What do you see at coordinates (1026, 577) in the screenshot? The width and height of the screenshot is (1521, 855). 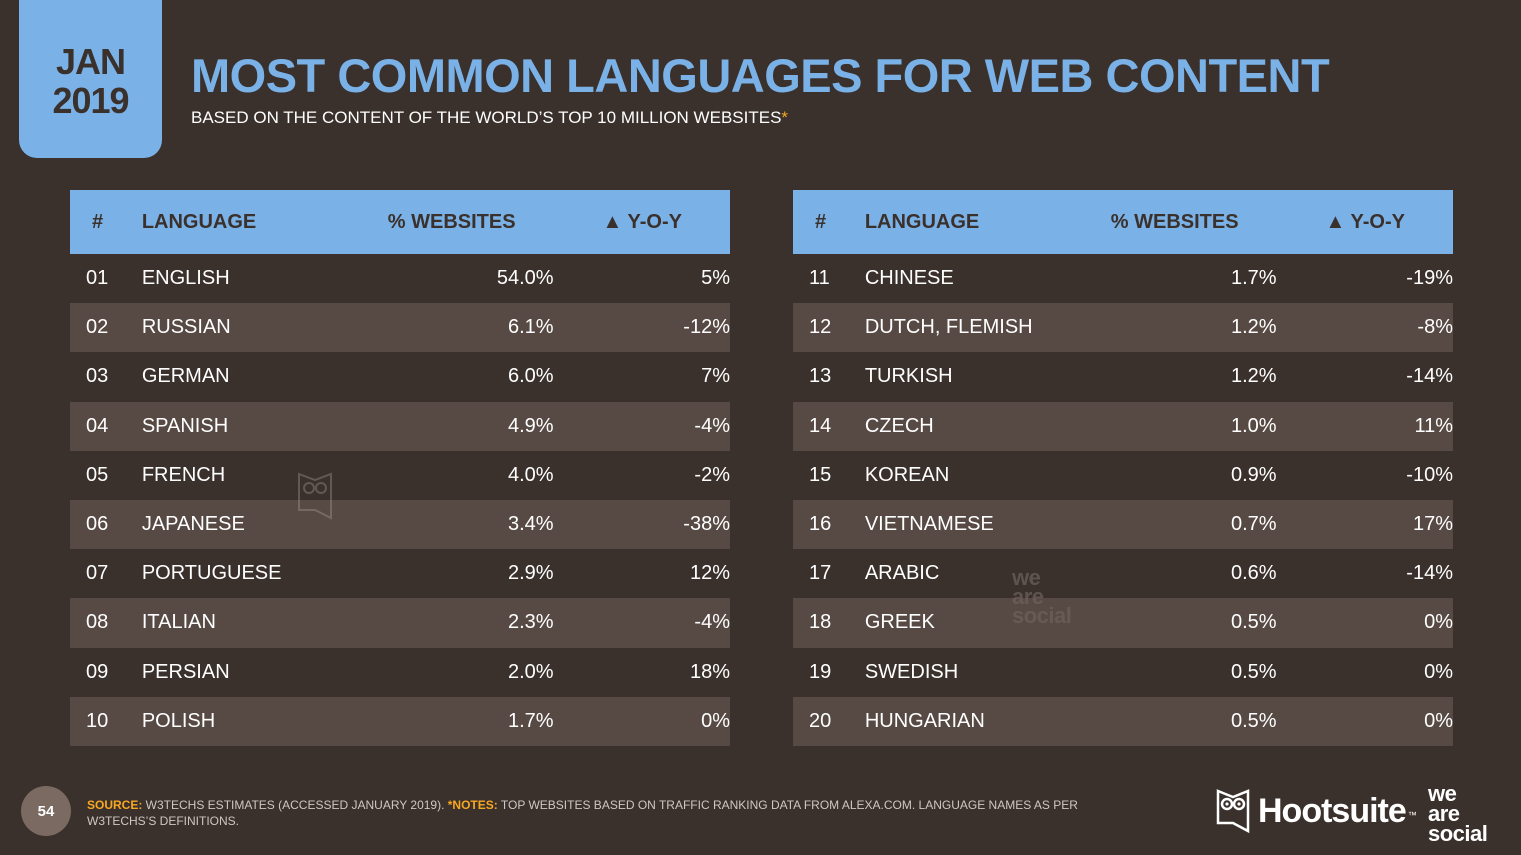 I see `watermark-word: we` at bounding box center [1026, 577].